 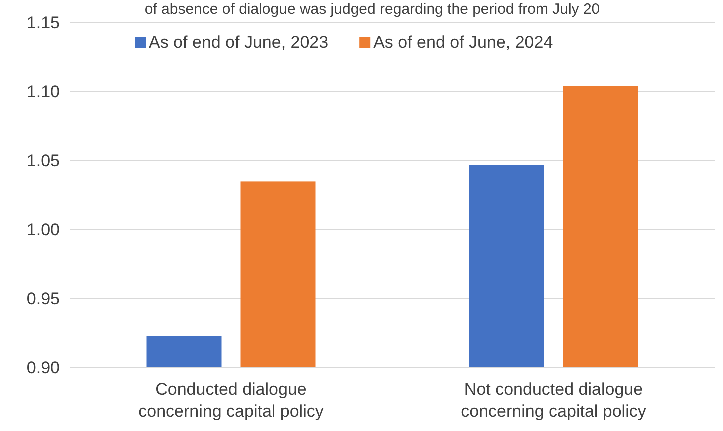 I want to click on x-tick-label: Conducted dialogue concerning capital policy, so click(x=231, y=400).